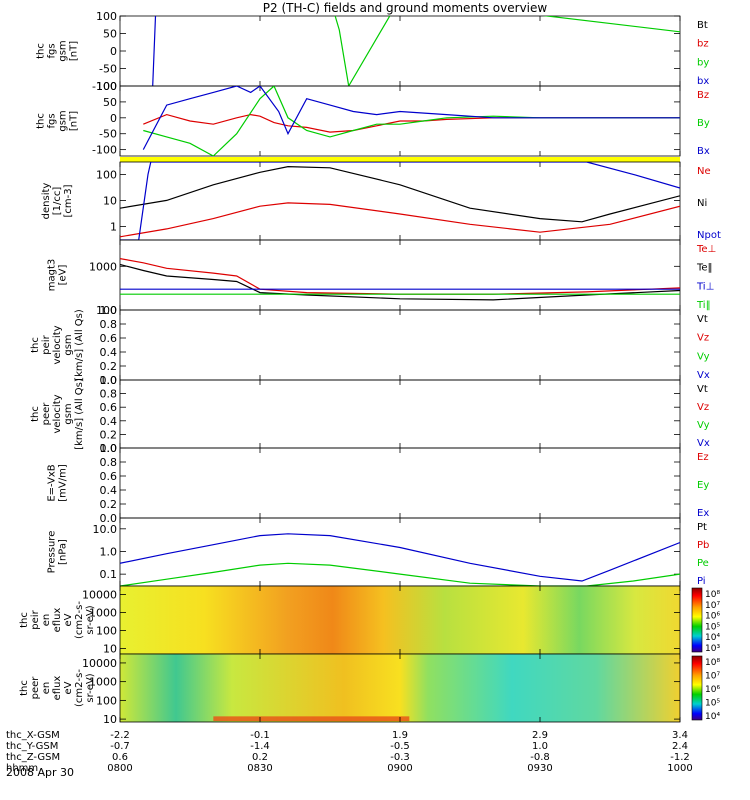 This screenshot has height=800, width=750. Describe the element at coordinates (40, 772) in the screenshot. I see `date-label: 2008 Apr 30` at that location.